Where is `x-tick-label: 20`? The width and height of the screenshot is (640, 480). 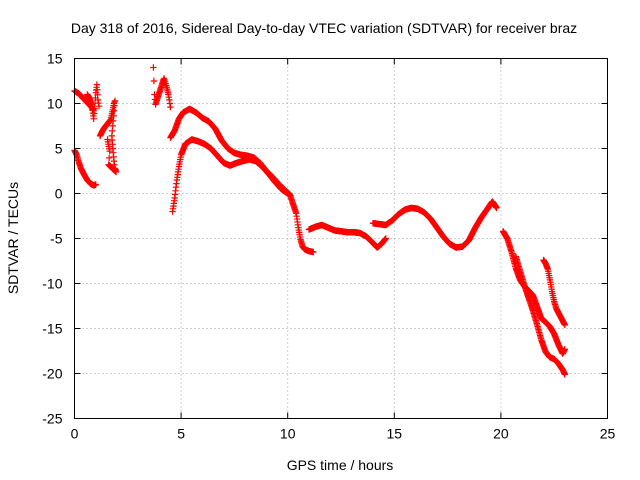
x-tick-label: 20 is located at coordinates (501, 434).